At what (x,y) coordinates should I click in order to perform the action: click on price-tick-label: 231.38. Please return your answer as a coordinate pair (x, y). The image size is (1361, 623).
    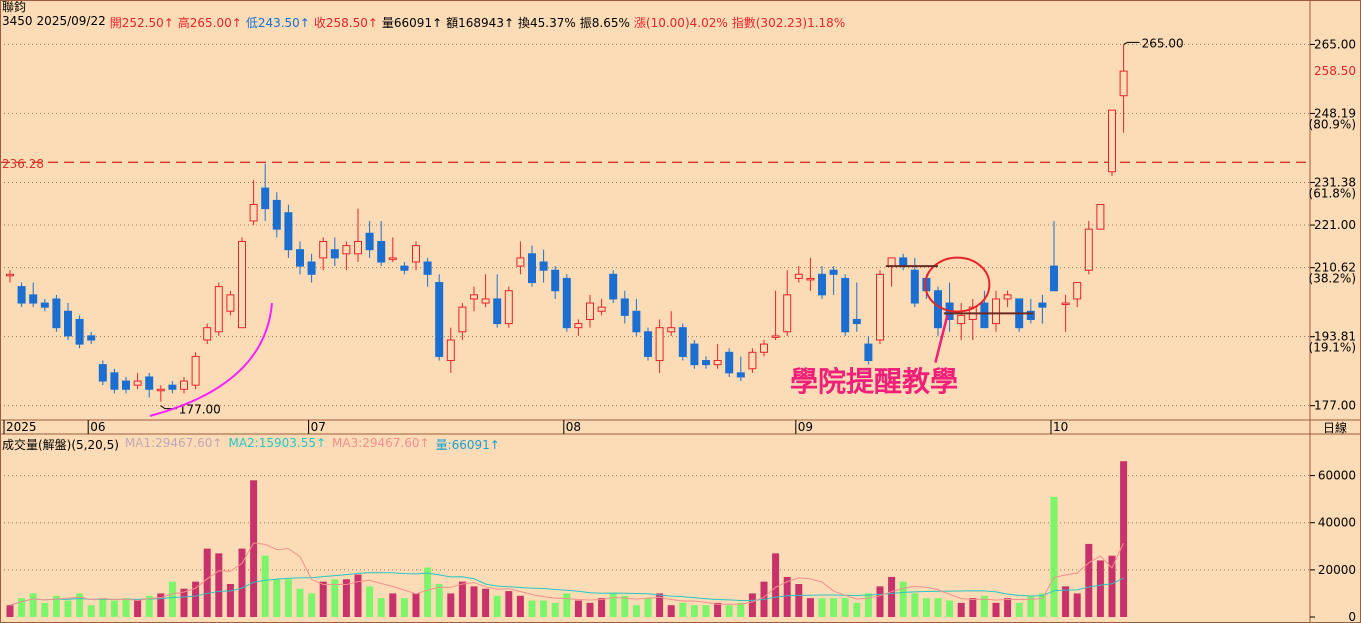
    Looking at the image, I should click on (1335, 182).